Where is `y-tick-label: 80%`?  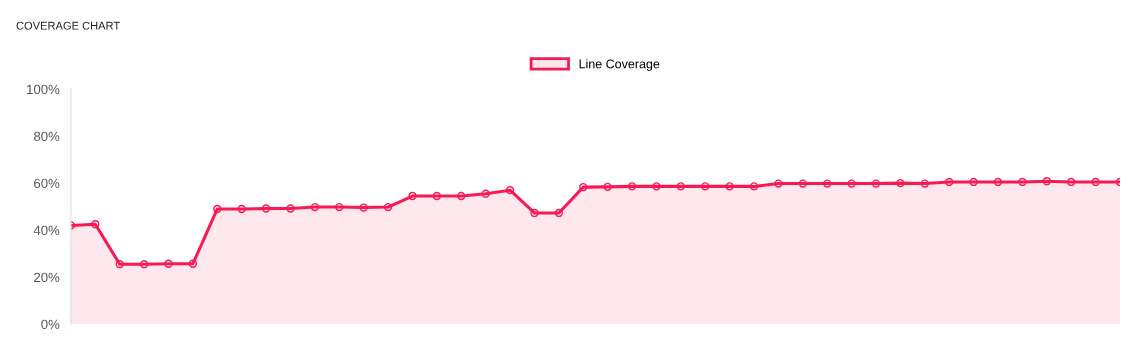 y-tick-label: 80% is located at coordinates (46, 136).